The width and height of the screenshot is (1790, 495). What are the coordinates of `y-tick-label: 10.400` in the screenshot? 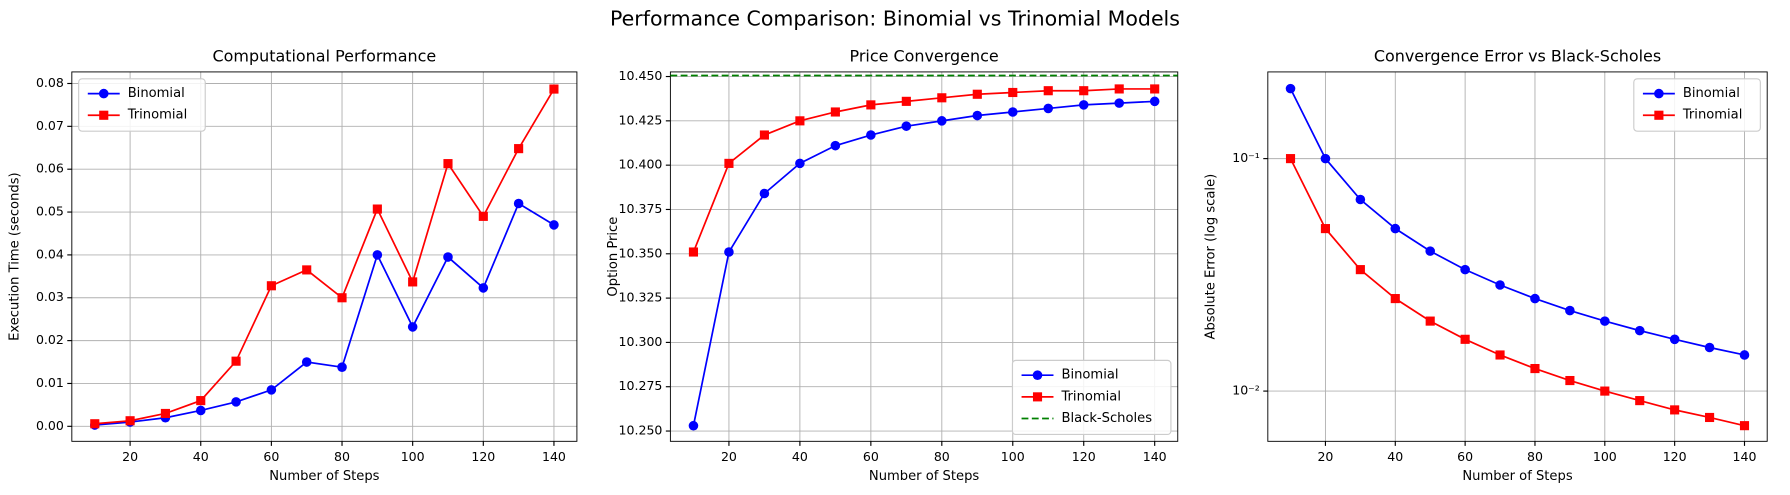 It's located at (641, 164).